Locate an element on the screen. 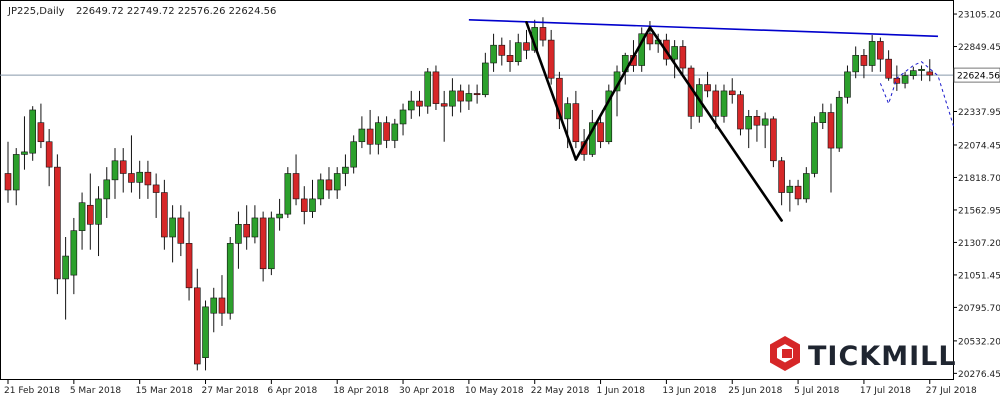 The width and height of the screenshot is (1000, 404). x-tick-label: 5 Mar 2018 is located at coordinates (96, 391).